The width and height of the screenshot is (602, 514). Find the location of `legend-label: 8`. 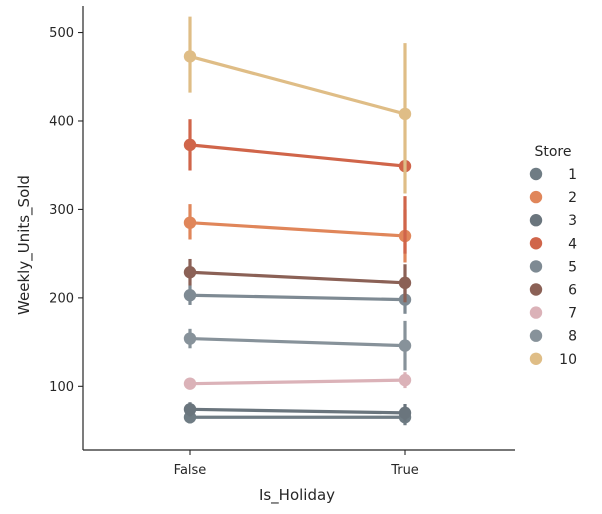

legend-label: 8 is located at coordinates (572, 337).